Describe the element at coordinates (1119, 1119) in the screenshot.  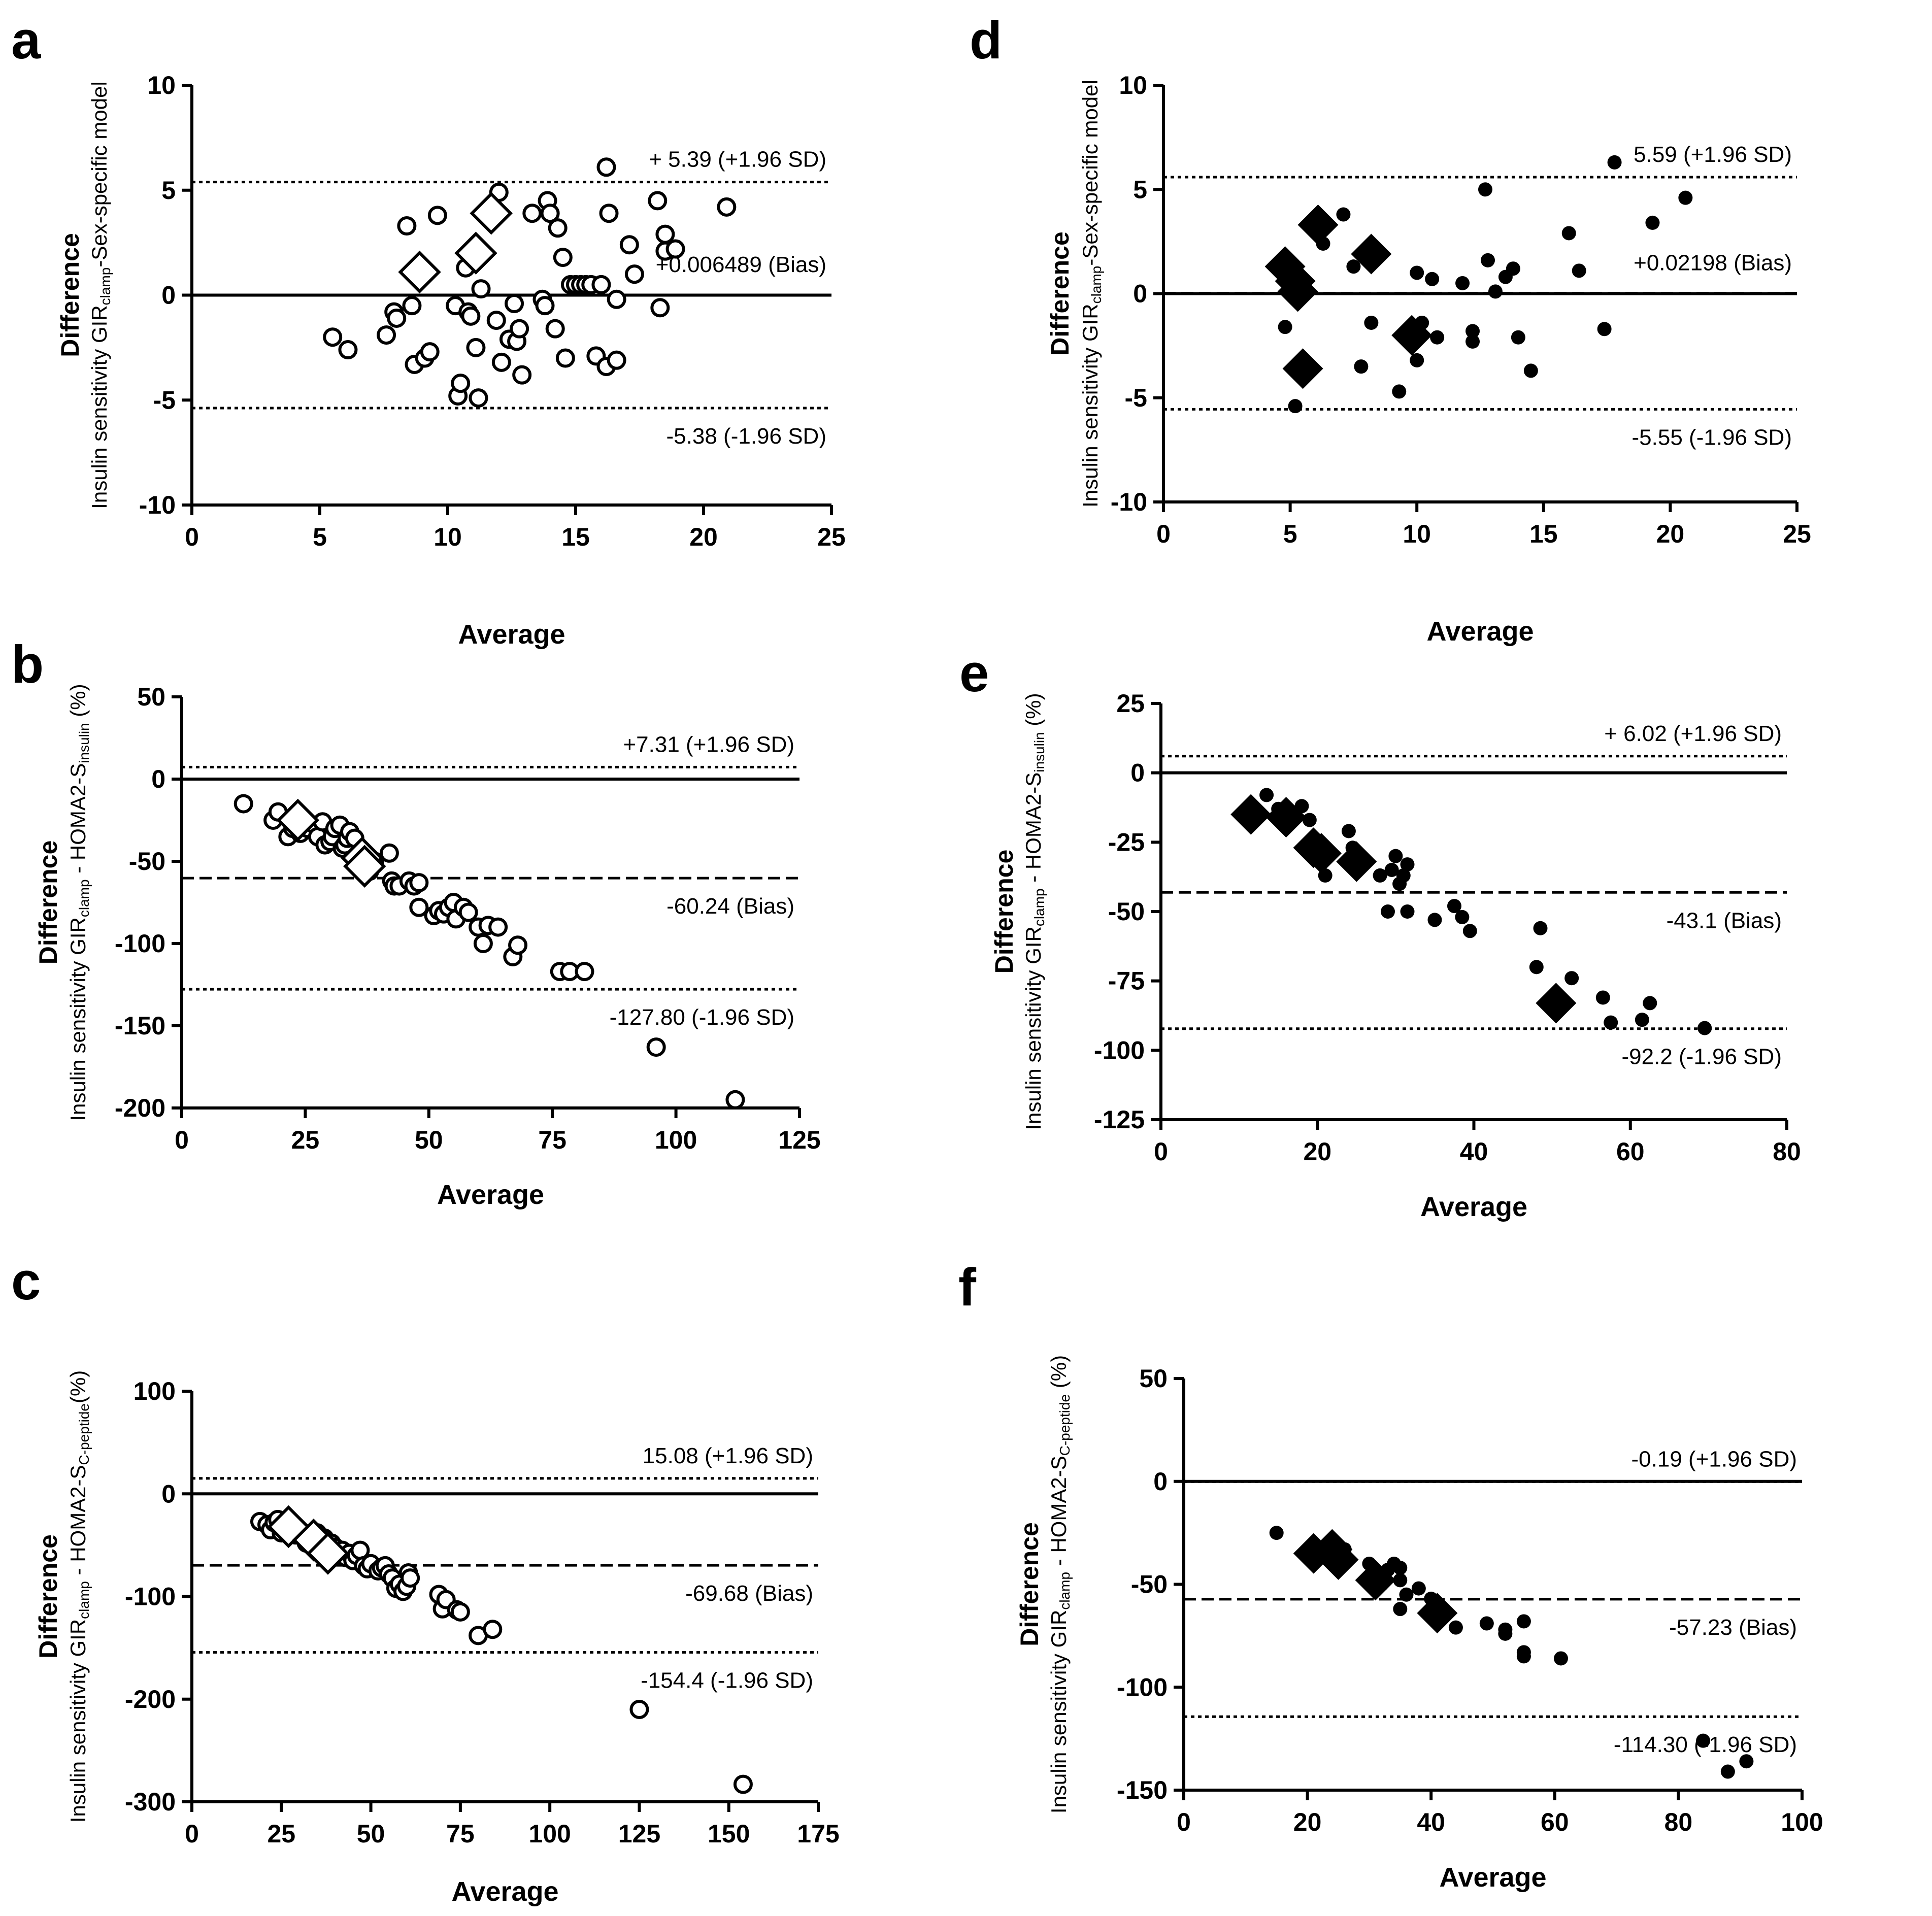
I see `y-tick-label: -125` at that location.